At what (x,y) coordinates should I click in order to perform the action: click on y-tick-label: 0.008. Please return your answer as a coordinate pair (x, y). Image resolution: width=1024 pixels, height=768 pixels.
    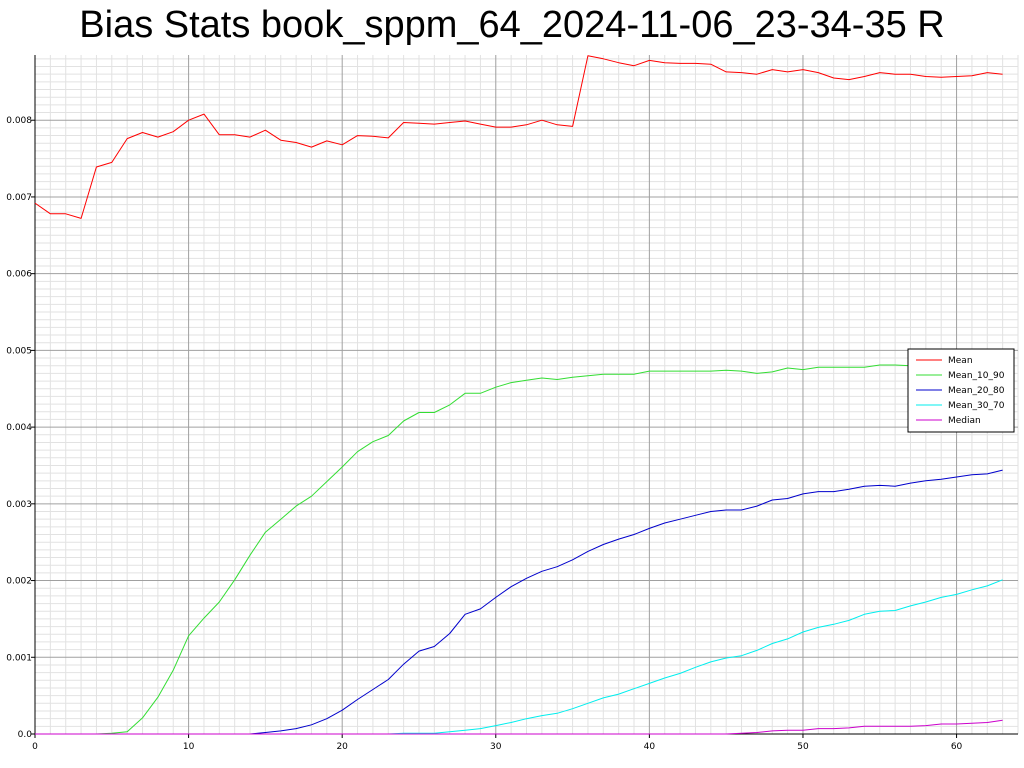
    Looking at the image, I should click on (19, 121).